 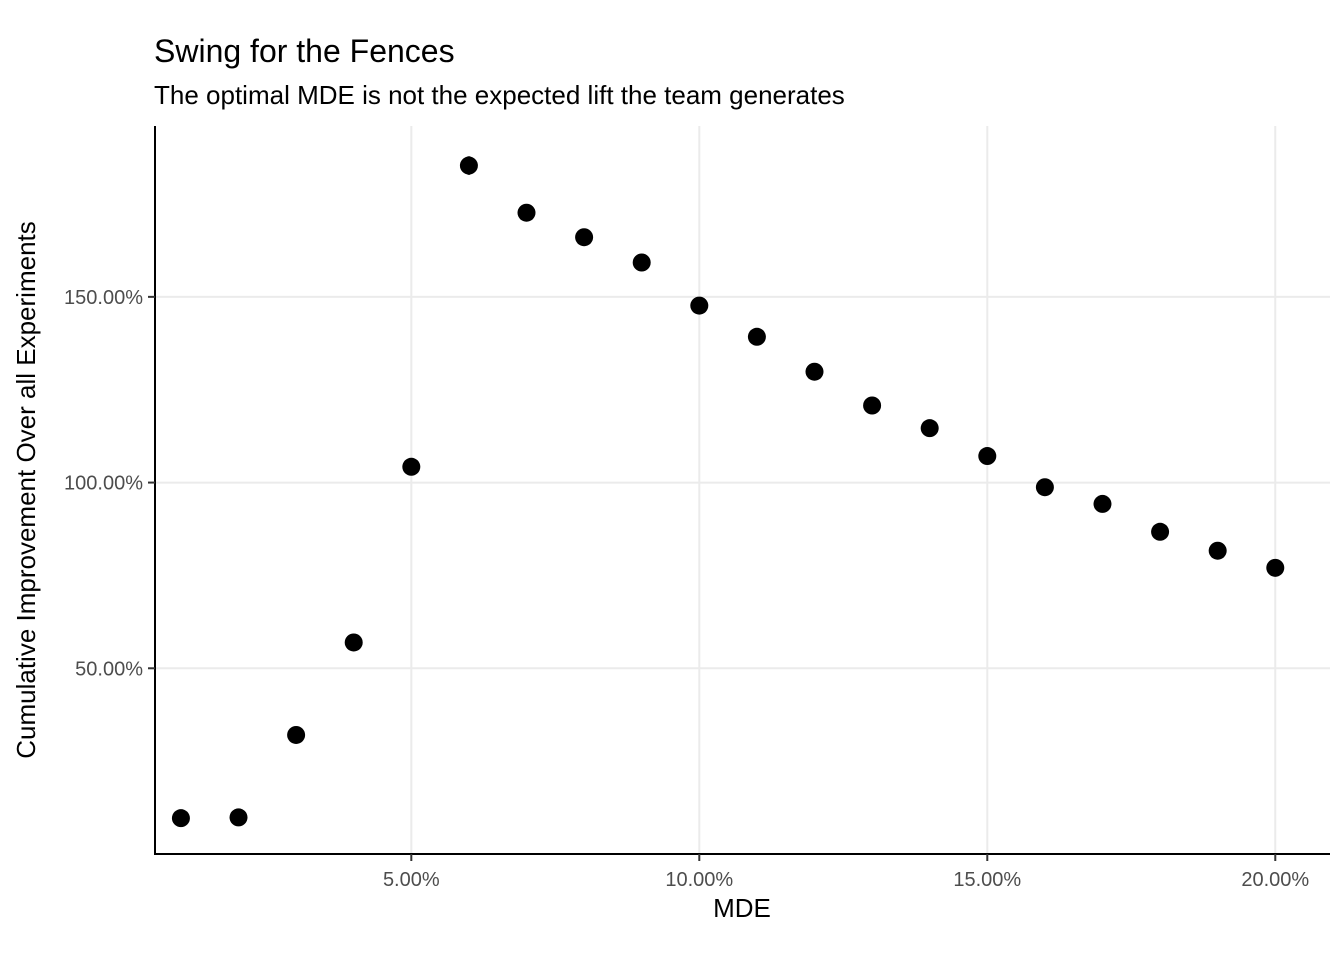 I want to click on x-tick-label: 15.00%, so click(x=987, y=880).